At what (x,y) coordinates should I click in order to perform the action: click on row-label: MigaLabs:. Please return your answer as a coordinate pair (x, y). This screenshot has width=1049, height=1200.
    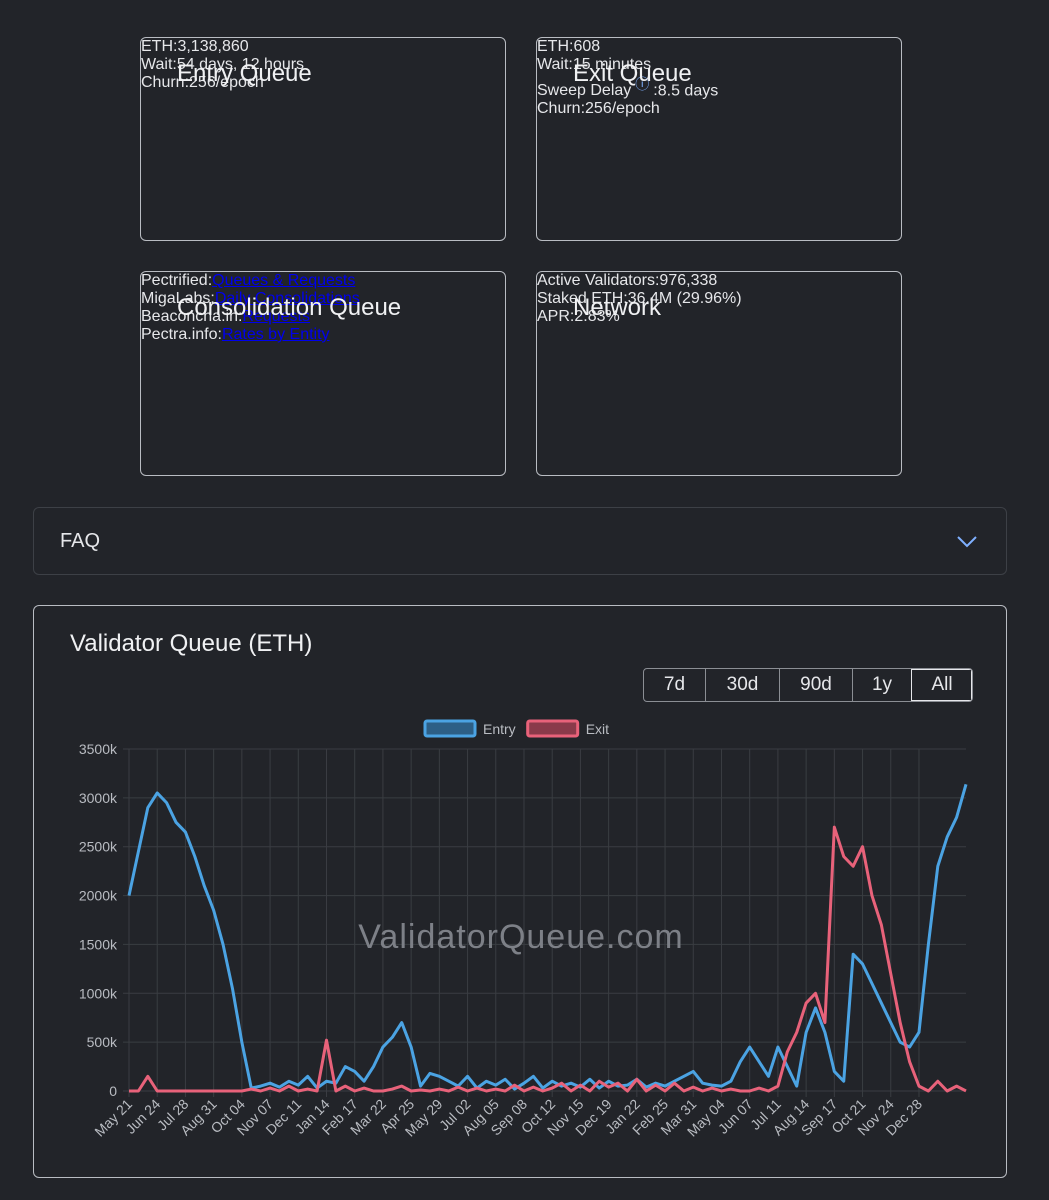
    Looking at the image, I should click on (178, 298).